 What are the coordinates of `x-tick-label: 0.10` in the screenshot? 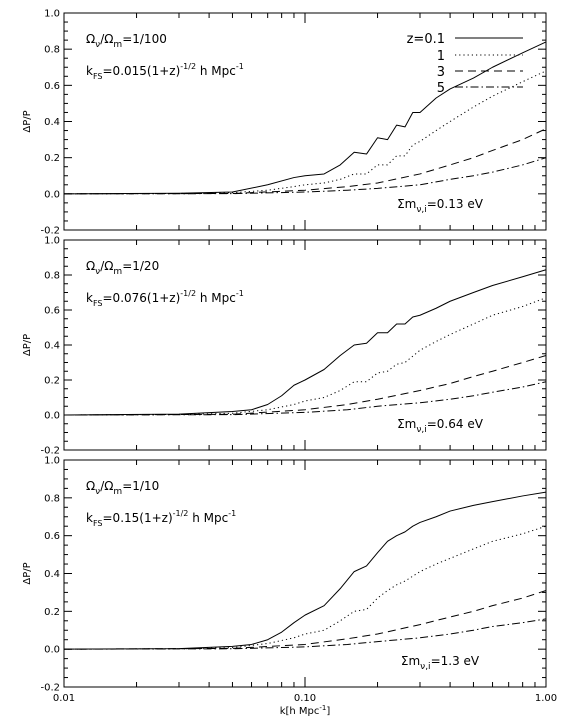 It's located at (305, 698).